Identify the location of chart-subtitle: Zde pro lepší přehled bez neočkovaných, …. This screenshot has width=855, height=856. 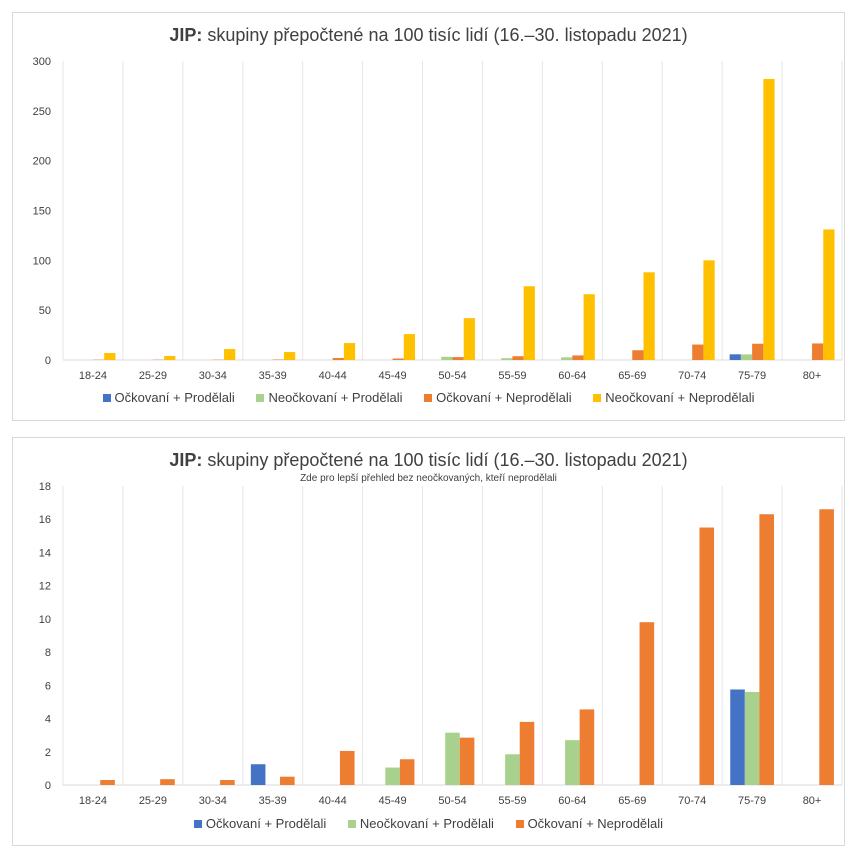
(428, 478).